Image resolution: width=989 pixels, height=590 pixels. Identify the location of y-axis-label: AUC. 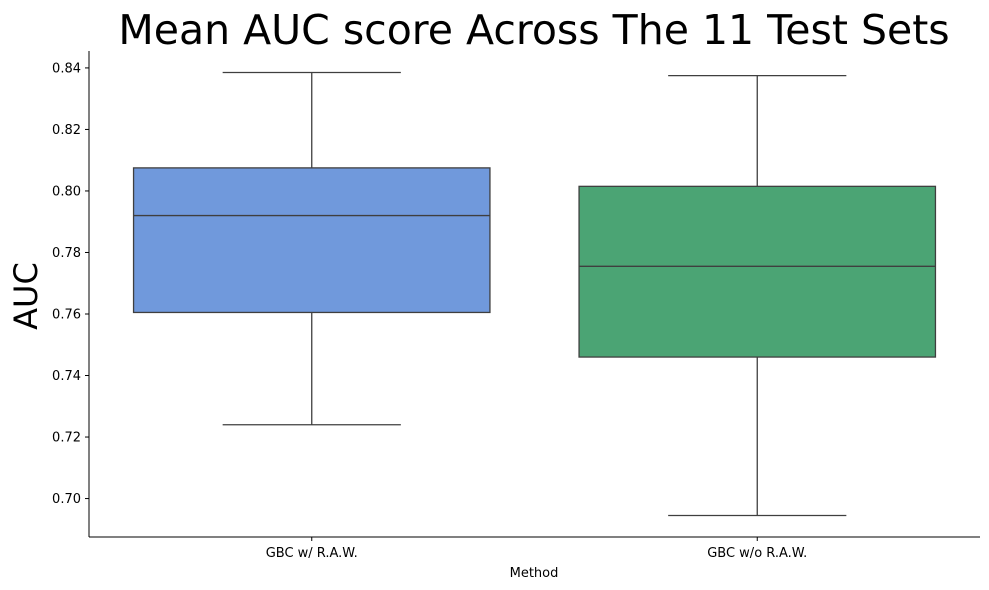
(26, 296).